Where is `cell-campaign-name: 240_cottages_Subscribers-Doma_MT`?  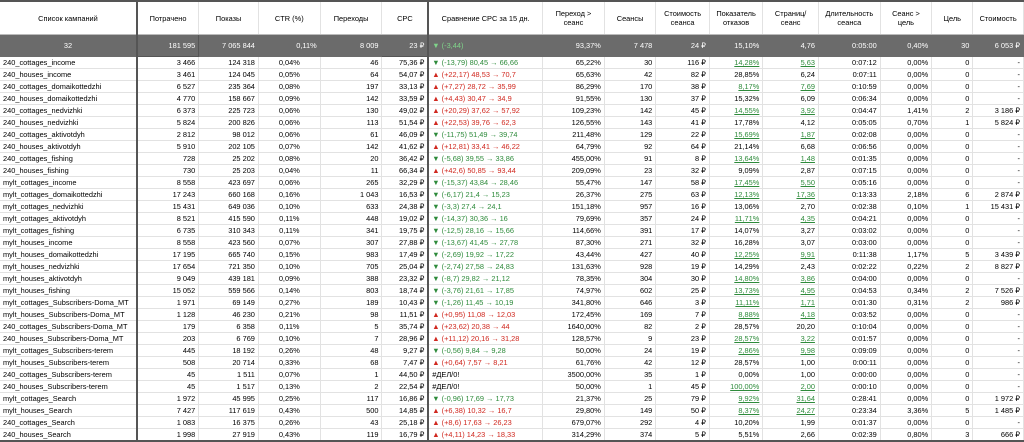 cell-campaign-name: 240_cottages_Subscribers-Doma_MT is located at coordinates (69, 326).